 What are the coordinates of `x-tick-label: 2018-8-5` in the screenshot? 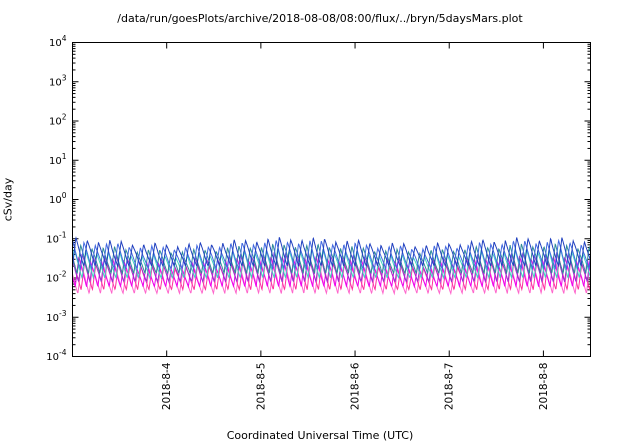 It's located at (261, 387).